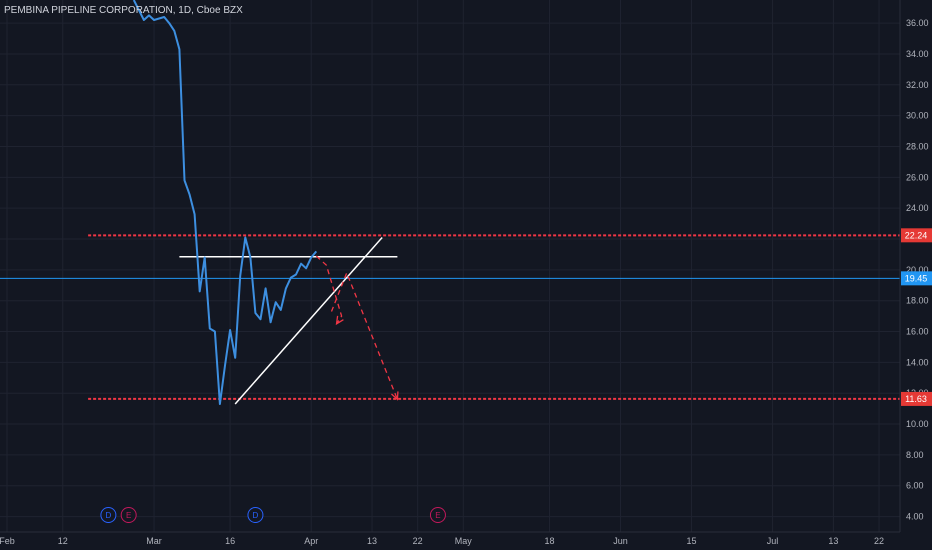 This screenshot has height=550, width=932. I want to click on y-tick-label: 18.00, so click(917, 301).